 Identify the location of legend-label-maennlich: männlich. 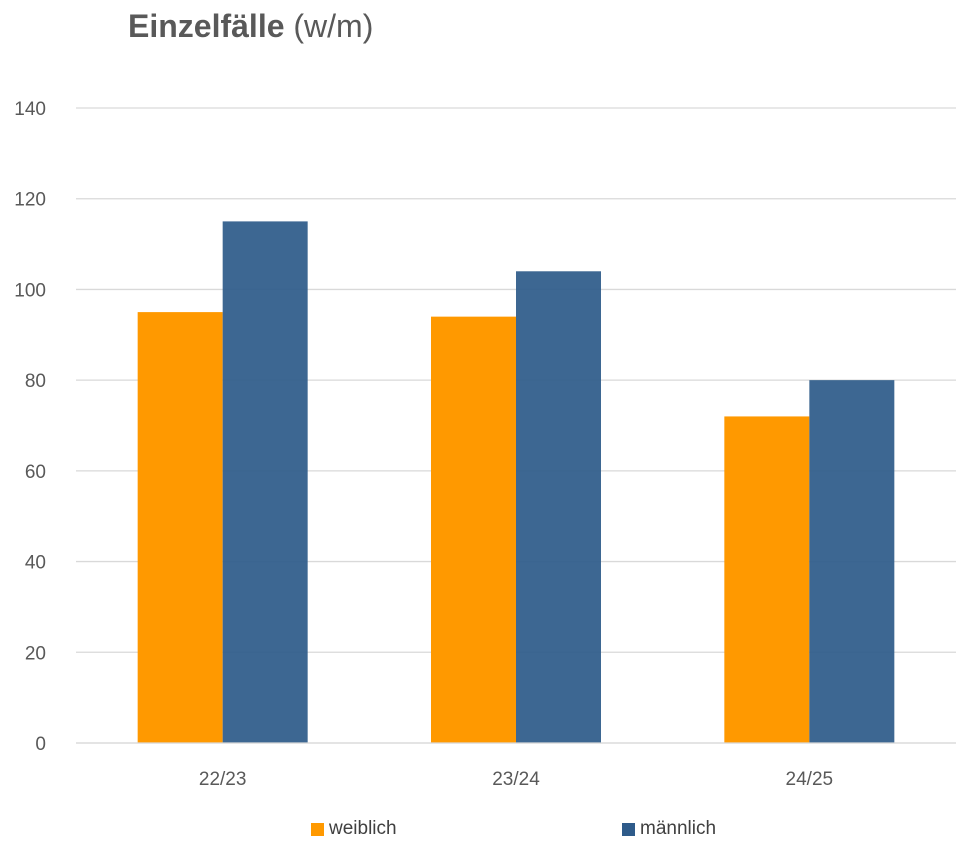
(678, 828).